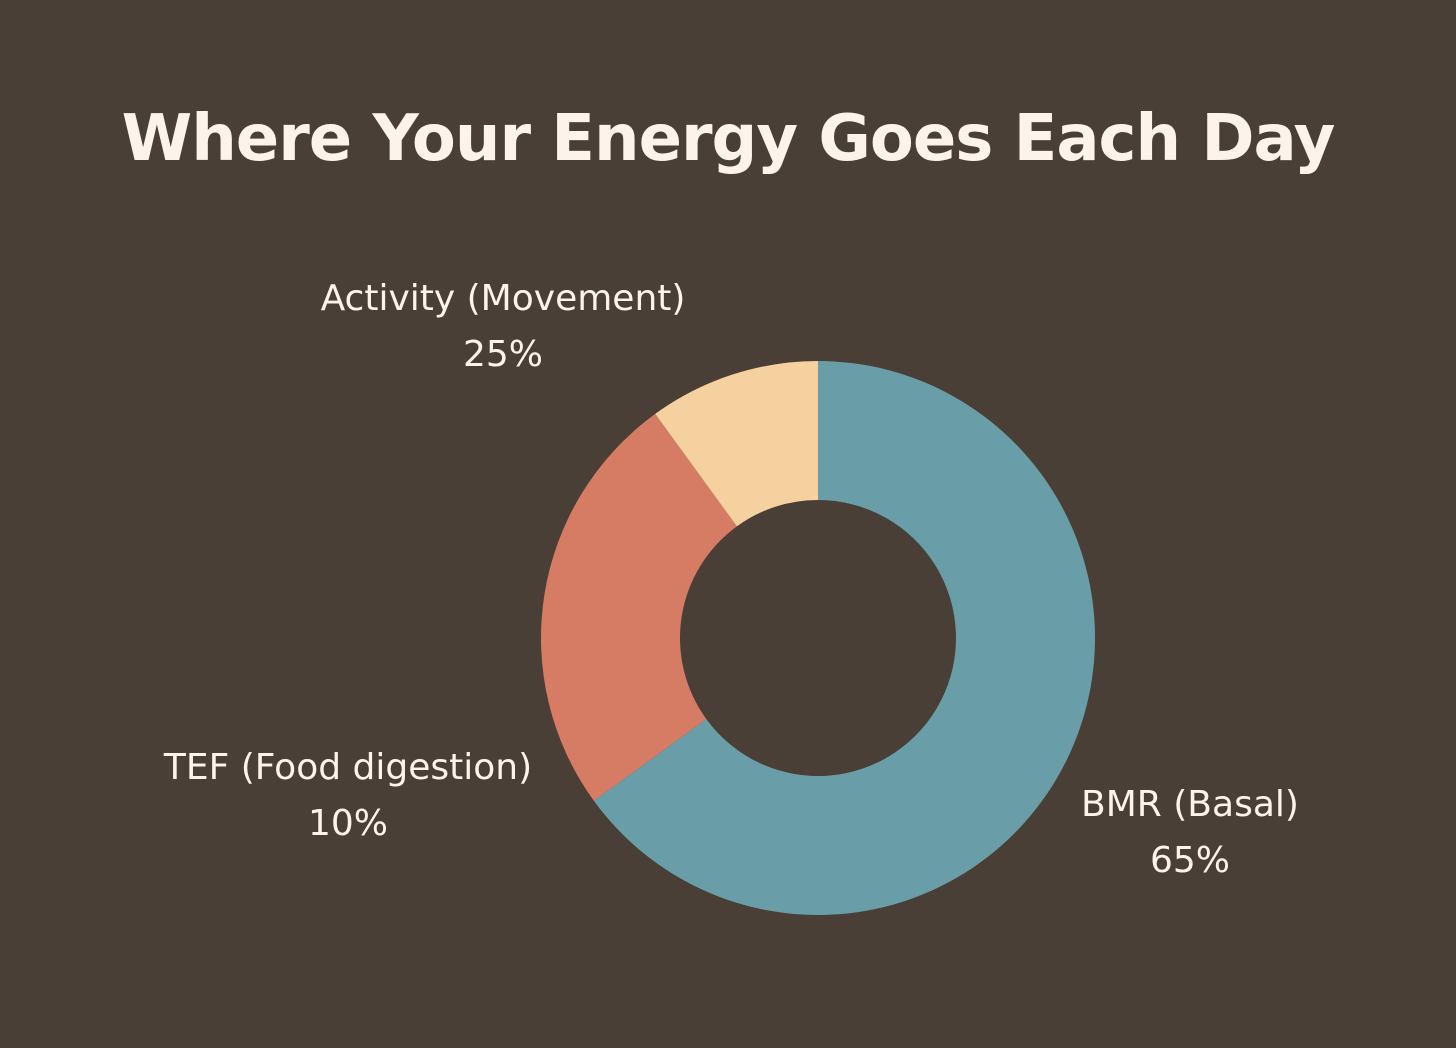  What do you see at coordinates (347, 823) in the screenshot?
I see `slice-label-tef-value: 10%` at bounding box center [347, 823].